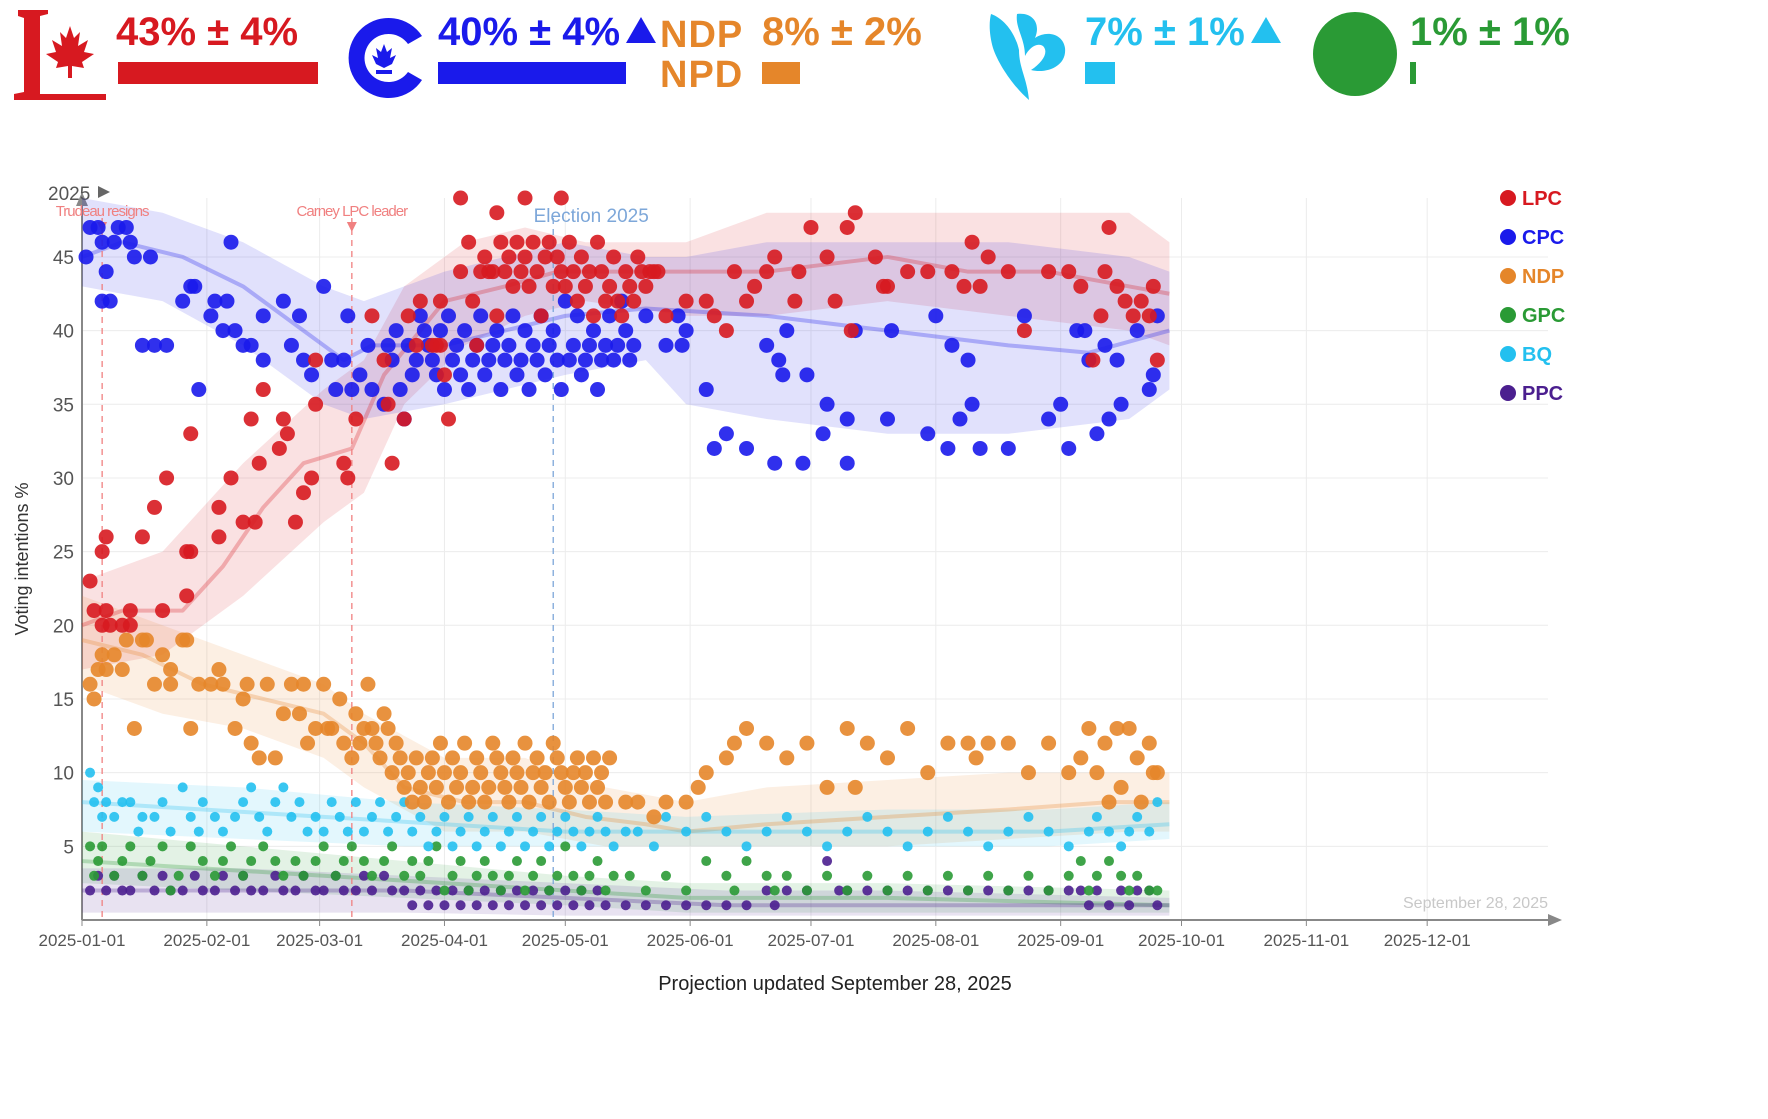 This screenshot has width=1768, height=1119. Describe the element at coordinates (1265, 30) in the screenshot. I see `trend-up-icon` at that location.